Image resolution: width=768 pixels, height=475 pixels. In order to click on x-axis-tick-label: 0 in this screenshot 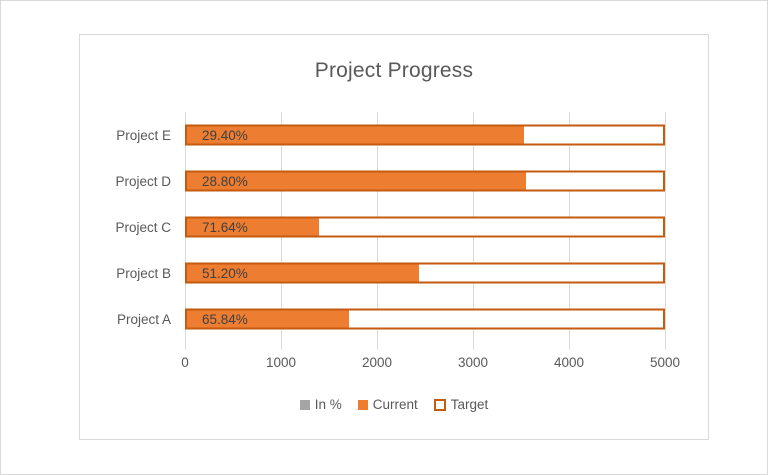, I will do `click(185, 362)`.